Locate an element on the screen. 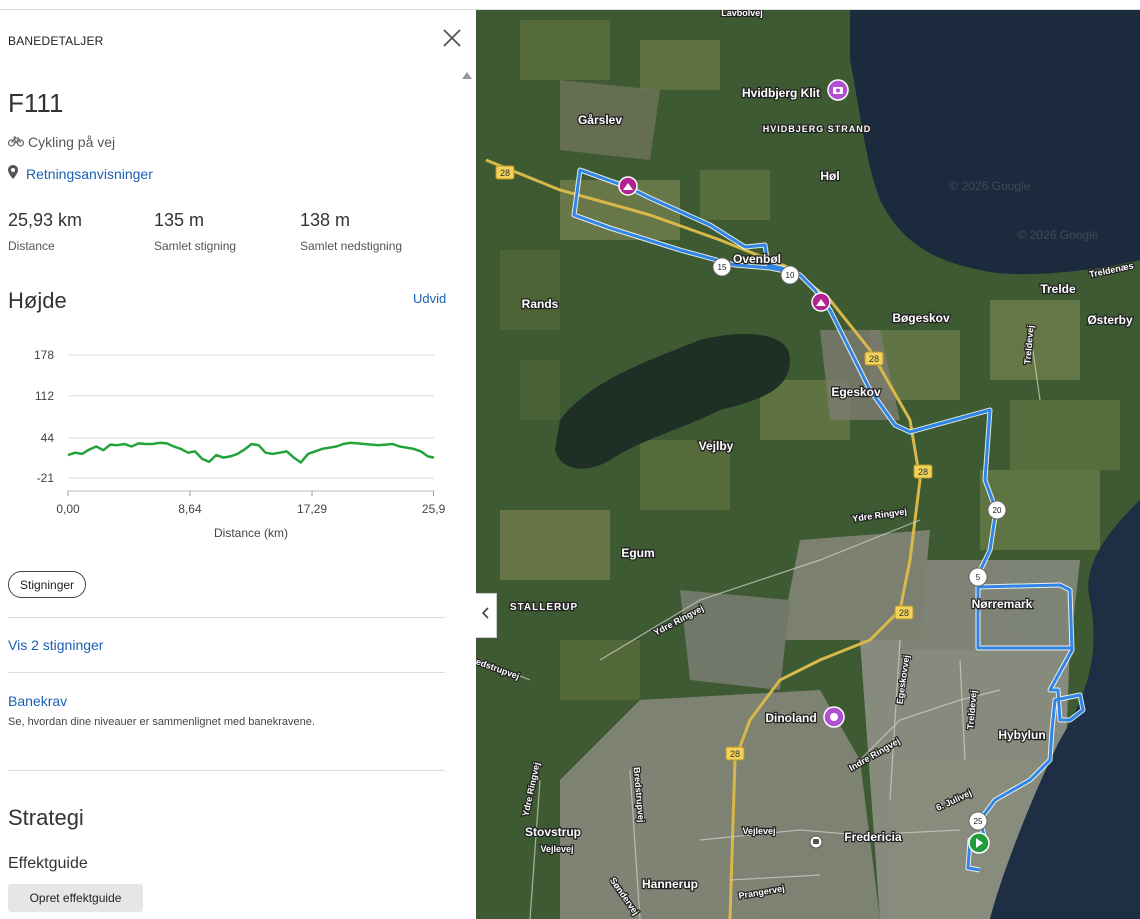  sport-type: Cykling på vej is located at coordinates (61, 142).